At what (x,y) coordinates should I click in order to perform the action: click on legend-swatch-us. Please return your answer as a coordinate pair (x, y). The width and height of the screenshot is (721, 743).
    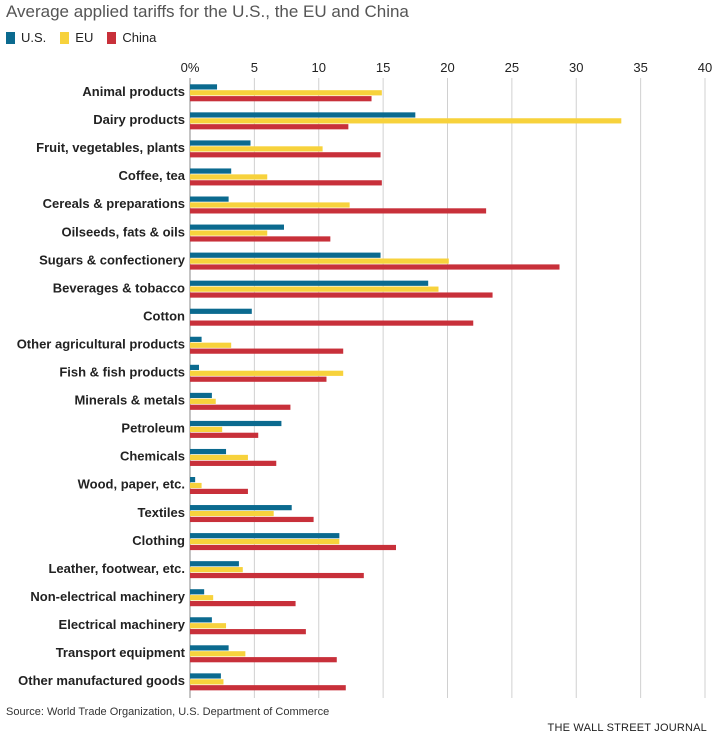
    Looking at the image, I should click on (10, 37).